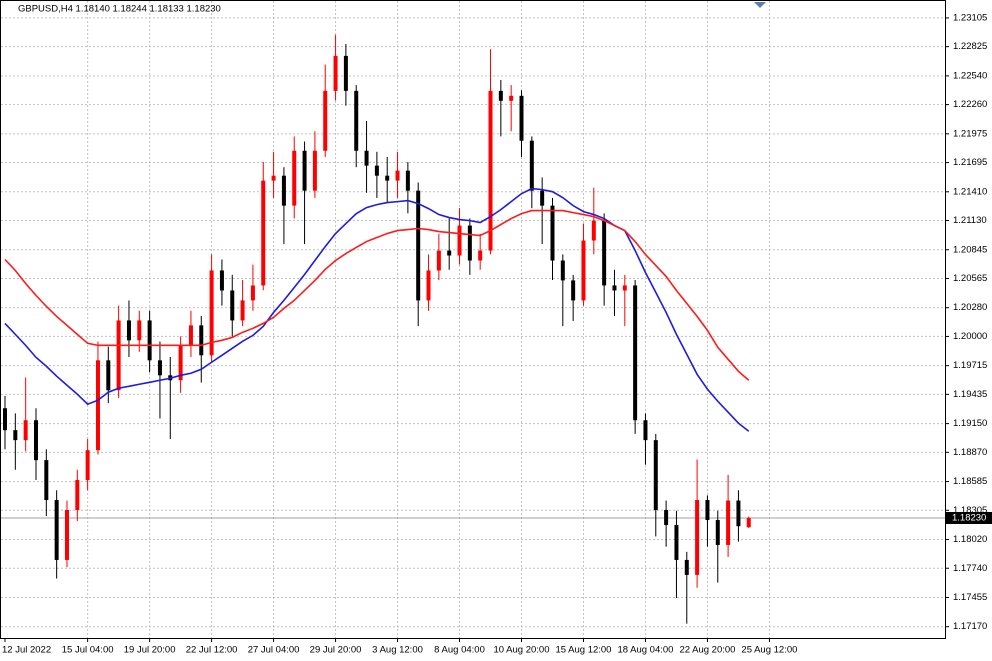 Image resolution: width=992 pixels, height=661 pixels. Describe the element at coordinates (274, 650) in the screenshot. I see `x-tick-label: 27 Jul 04:00` at that location.